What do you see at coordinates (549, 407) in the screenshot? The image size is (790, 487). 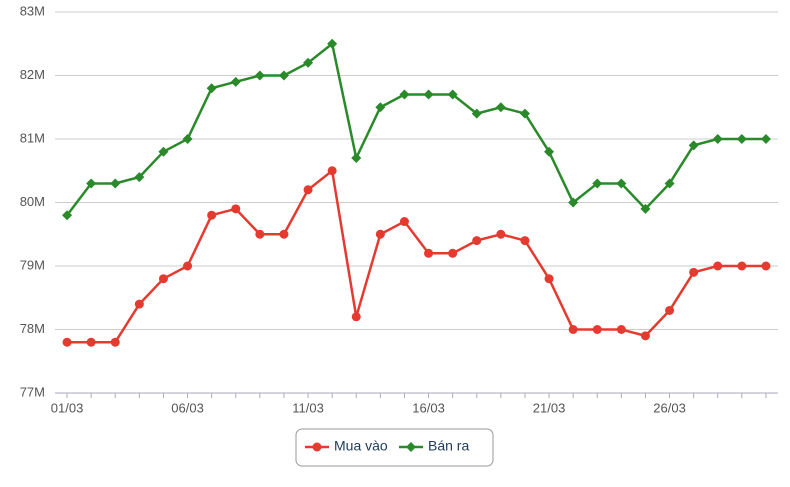 I see `x-tick-label: 21/03` at bounding box center [549, 407].